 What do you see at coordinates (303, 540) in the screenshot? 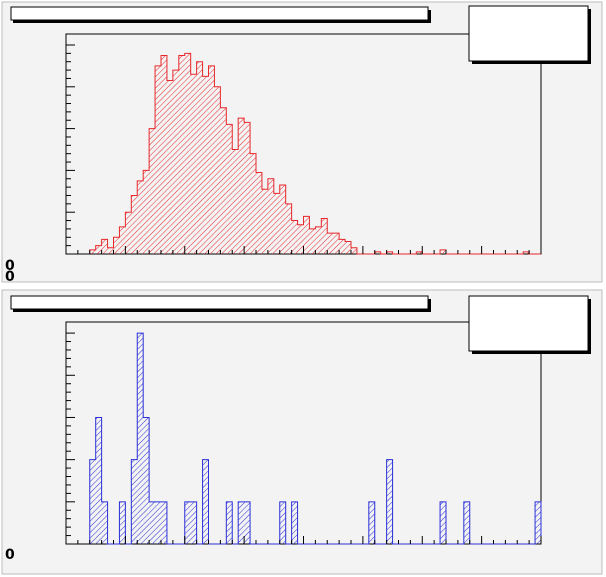
I see `pad-bottom-x-ticks` at bounding box center [303, 540].